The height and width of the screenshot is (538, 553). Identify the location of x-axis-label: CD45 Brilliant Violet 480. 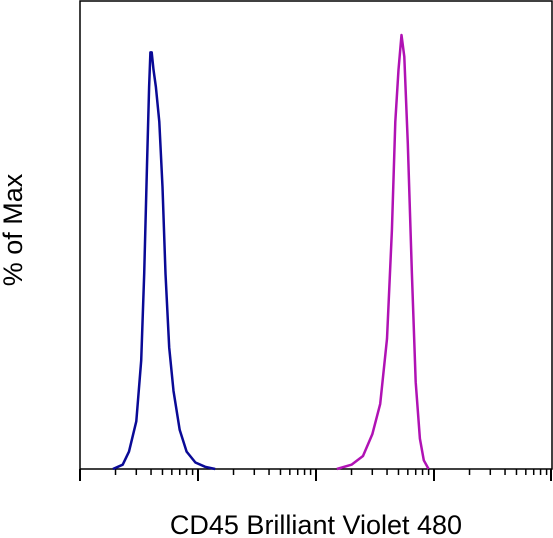
(316, 524).